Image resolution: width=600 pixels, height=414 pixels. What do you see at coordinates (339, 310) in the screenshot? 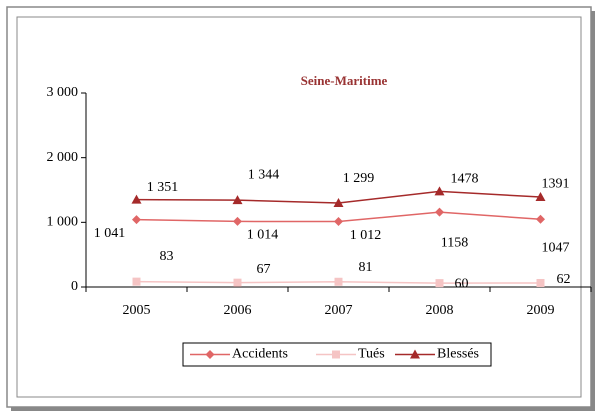
I see `x-tick-label: 2007` at bounding box center [339, 310].